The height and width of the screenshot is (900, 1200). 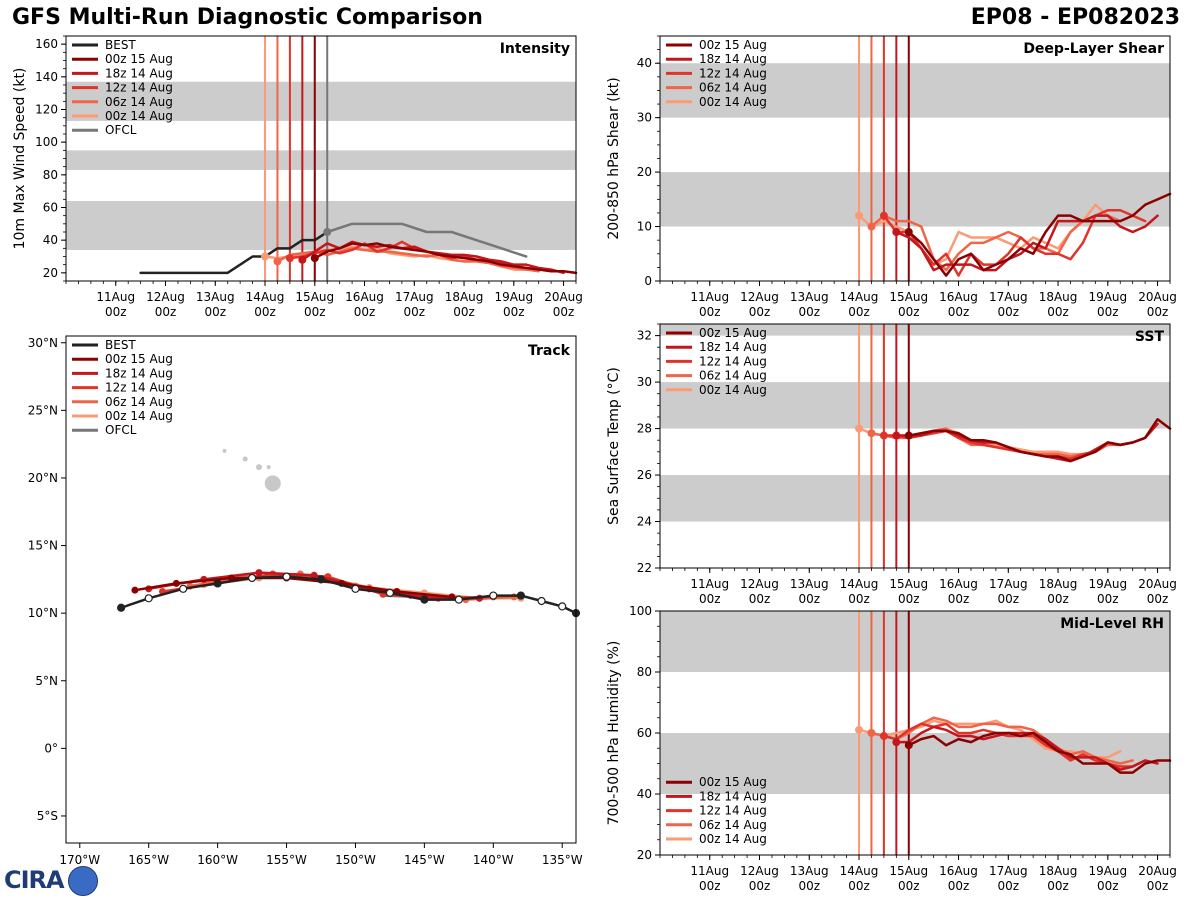 I want to click on sst-xtick-label: 11Aug, so click(x=709, y=584).